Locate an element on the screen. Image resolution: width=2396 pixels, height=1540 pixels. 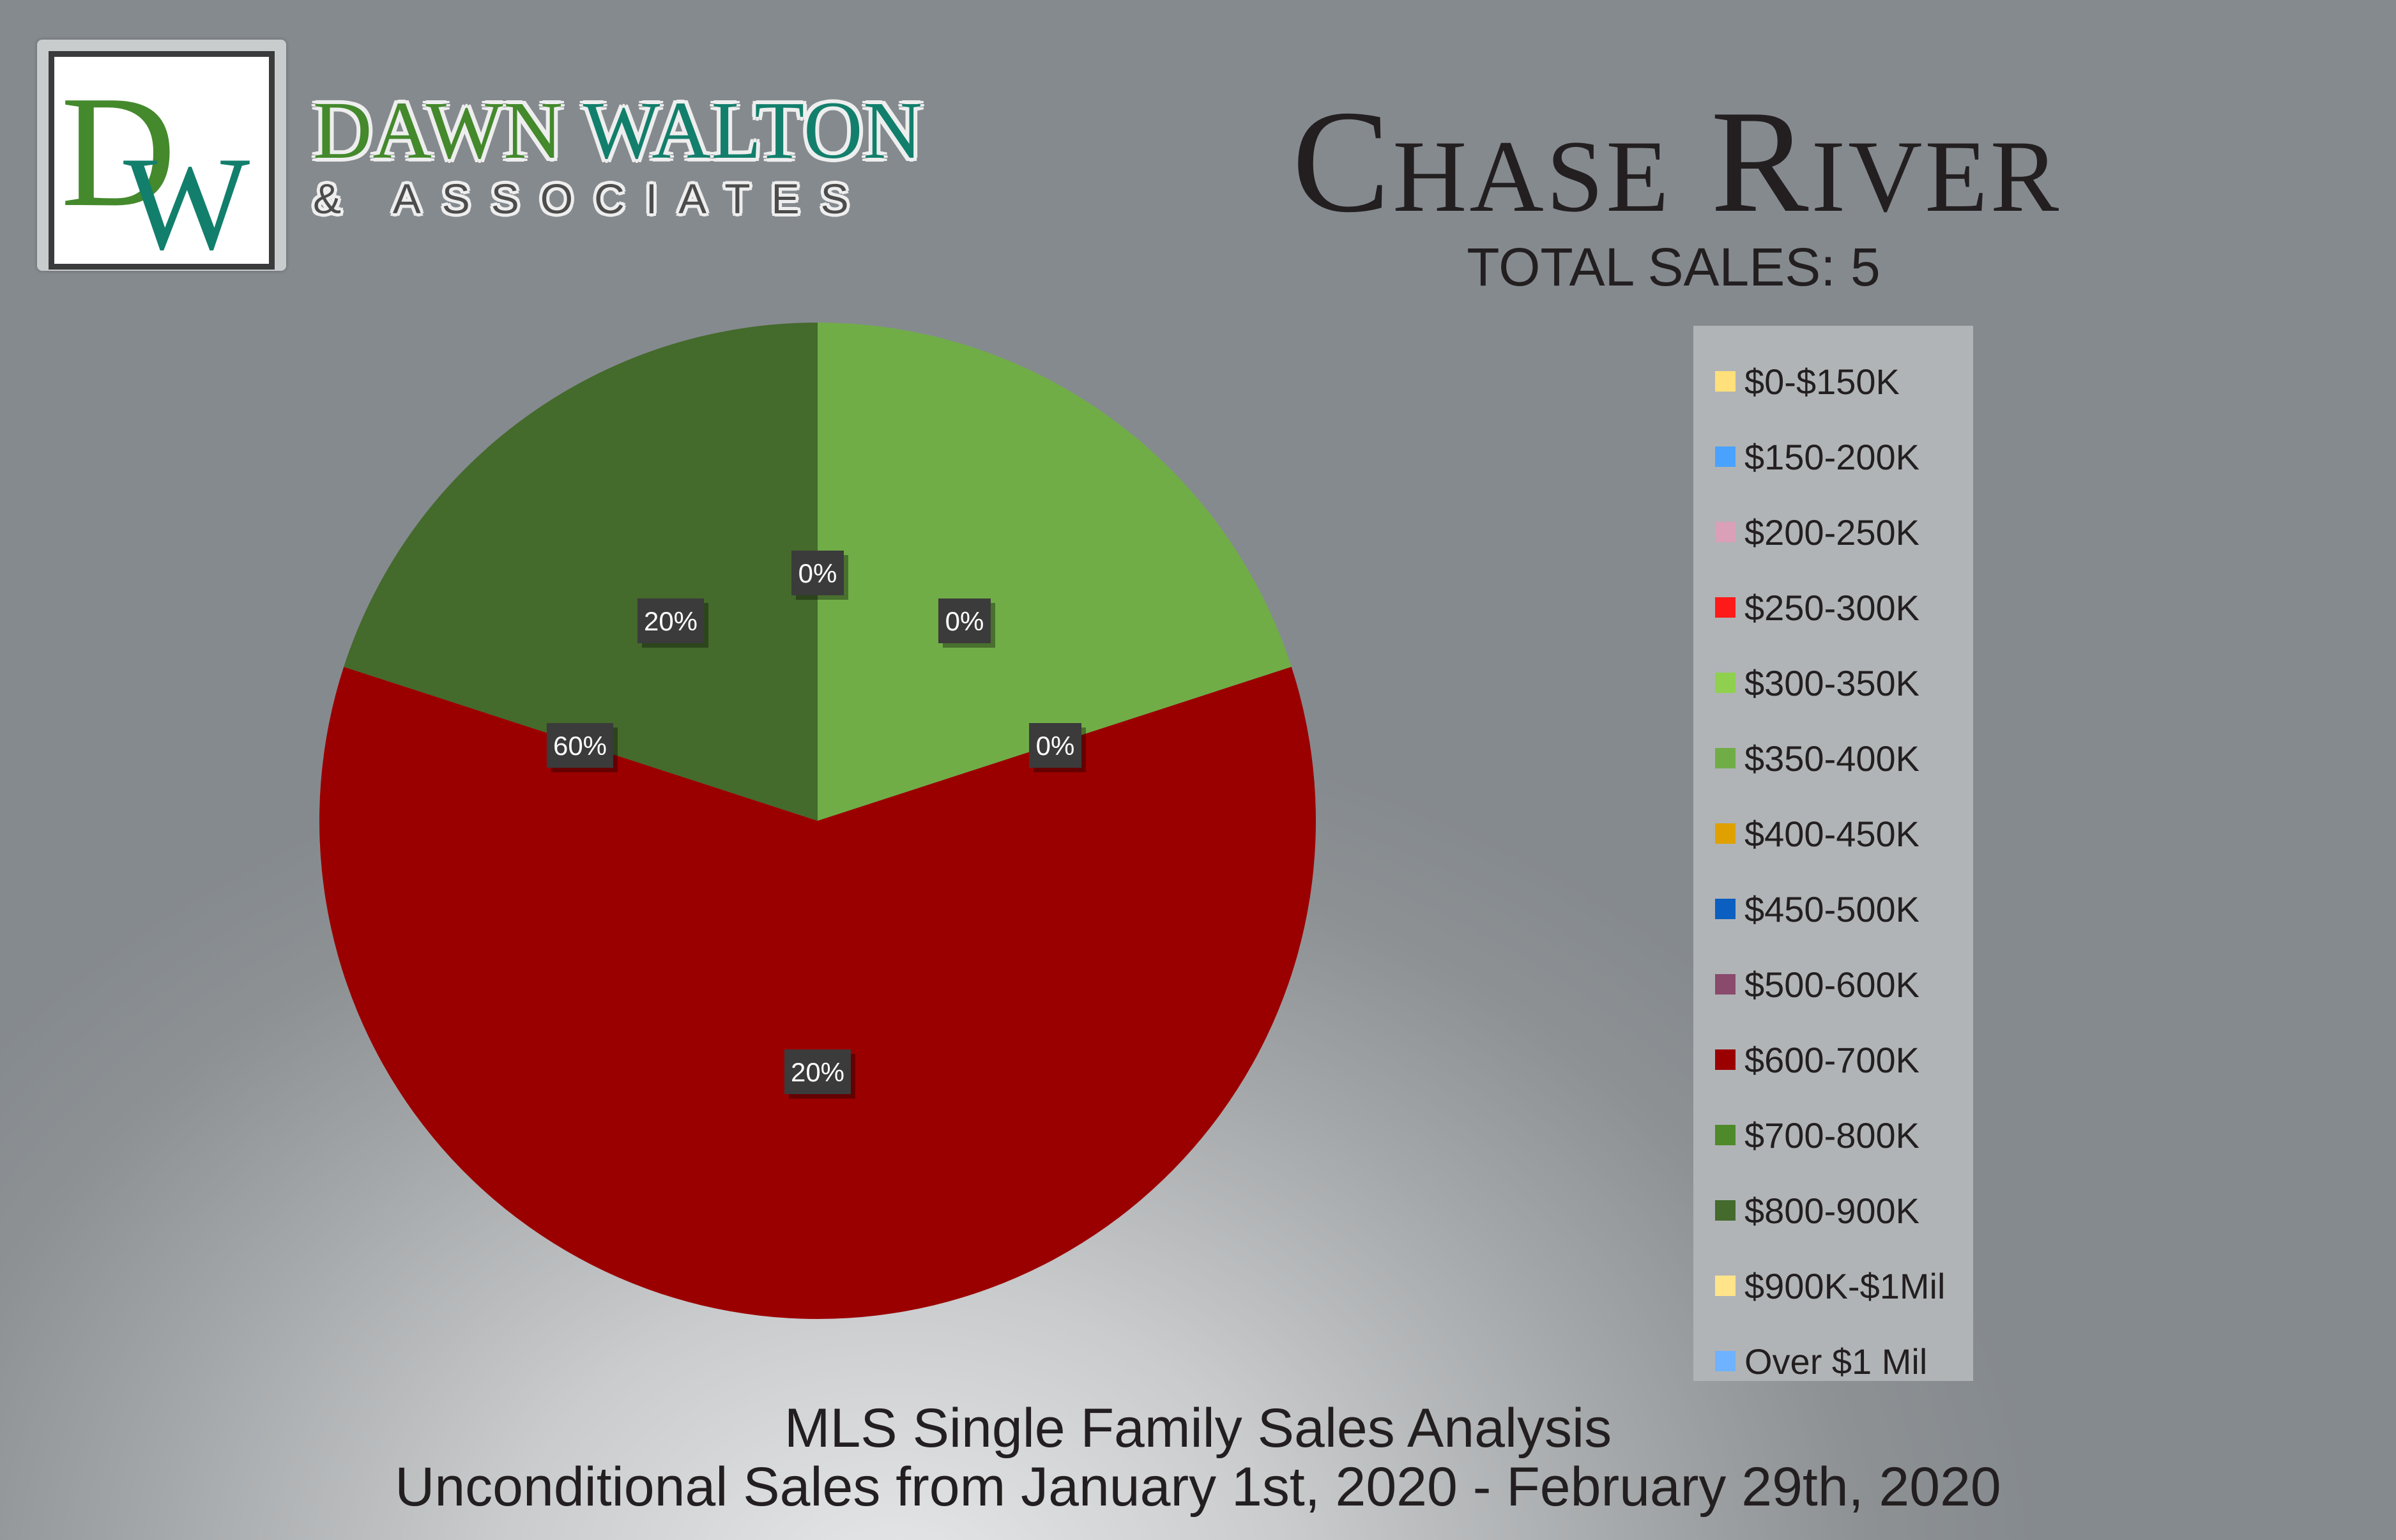
legend-item: $250-300K is located at coordinates (1833, 607).